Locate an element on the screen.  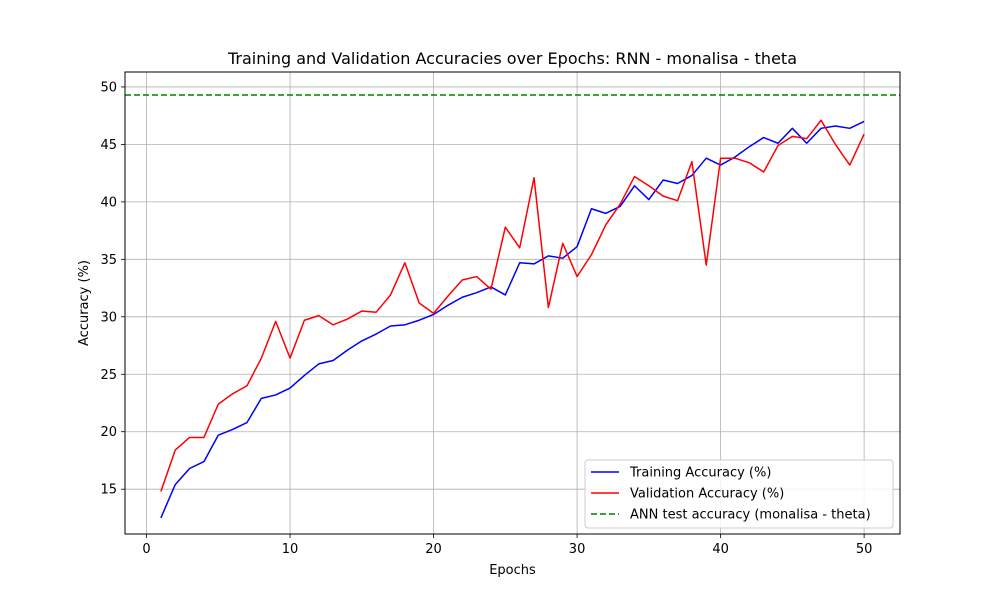
x-tick-label: 30 is located at coordinates (577, 549).